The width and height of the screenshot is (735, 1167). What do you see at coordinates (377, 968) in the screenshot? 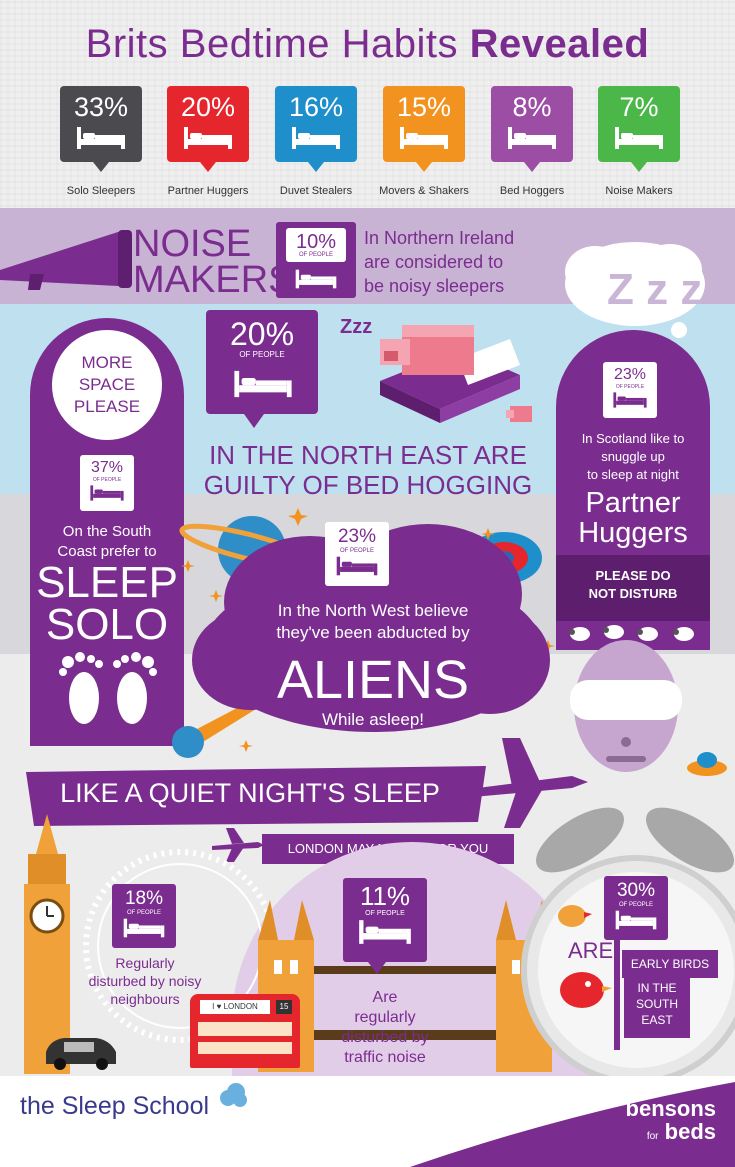
I see `traffic-card-pointer` at bounding box center [377, 968].